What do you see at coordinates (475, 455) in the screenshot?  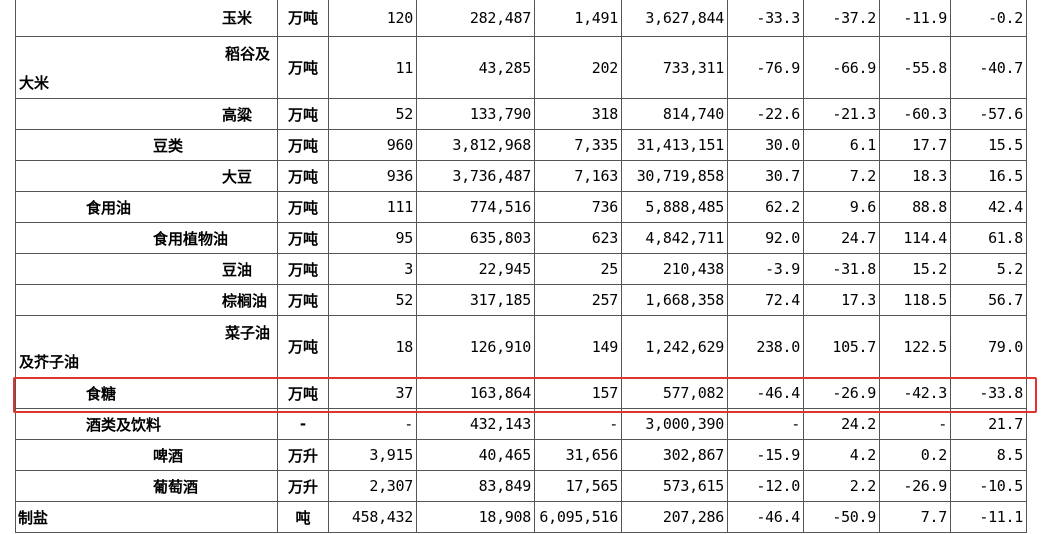 I see `value-cell: 40,465` at bounding box center [475, 455].